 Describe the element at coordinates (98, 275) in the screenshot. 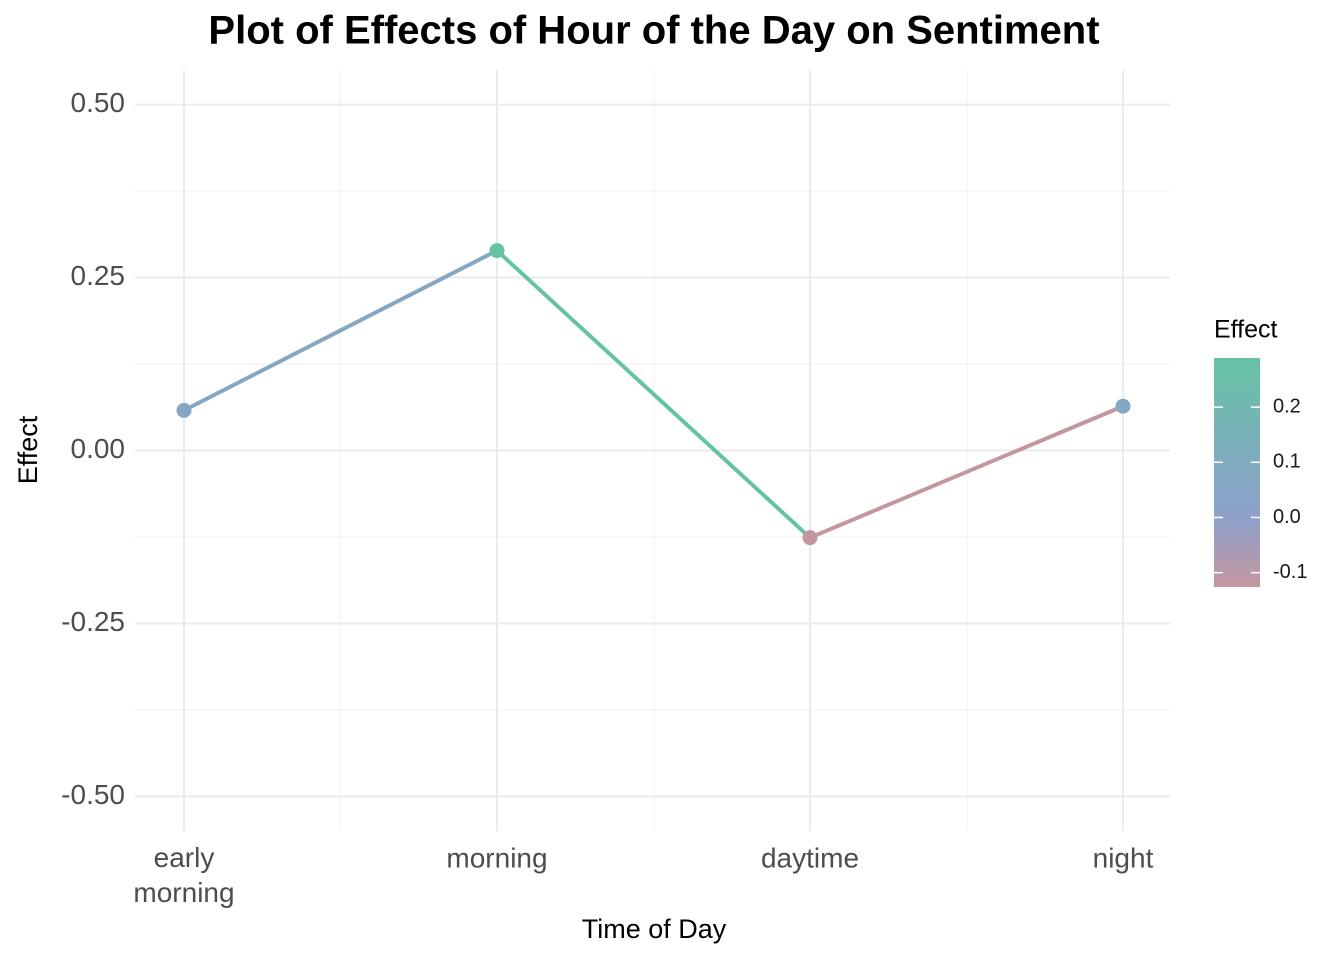

I see `y-tick-label: 0.25` at that location.